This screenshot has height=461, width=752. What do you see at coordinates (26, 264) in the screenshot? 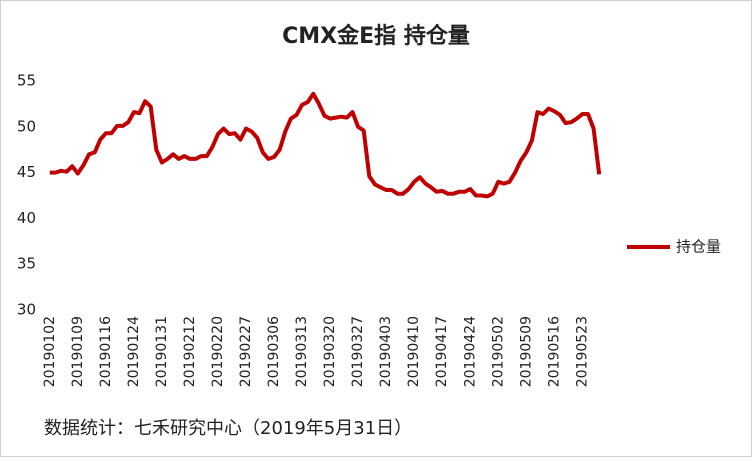
I see `y-tick-label: 35` at bounding box center [26, 264].